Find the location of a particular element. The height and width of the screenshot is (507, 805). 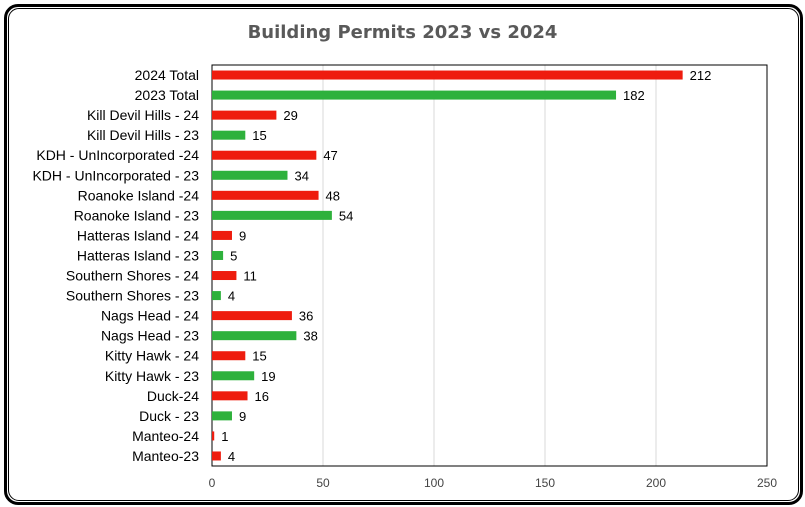

category-label: Southern Shores - 23 is located at coordinates (132, 296).